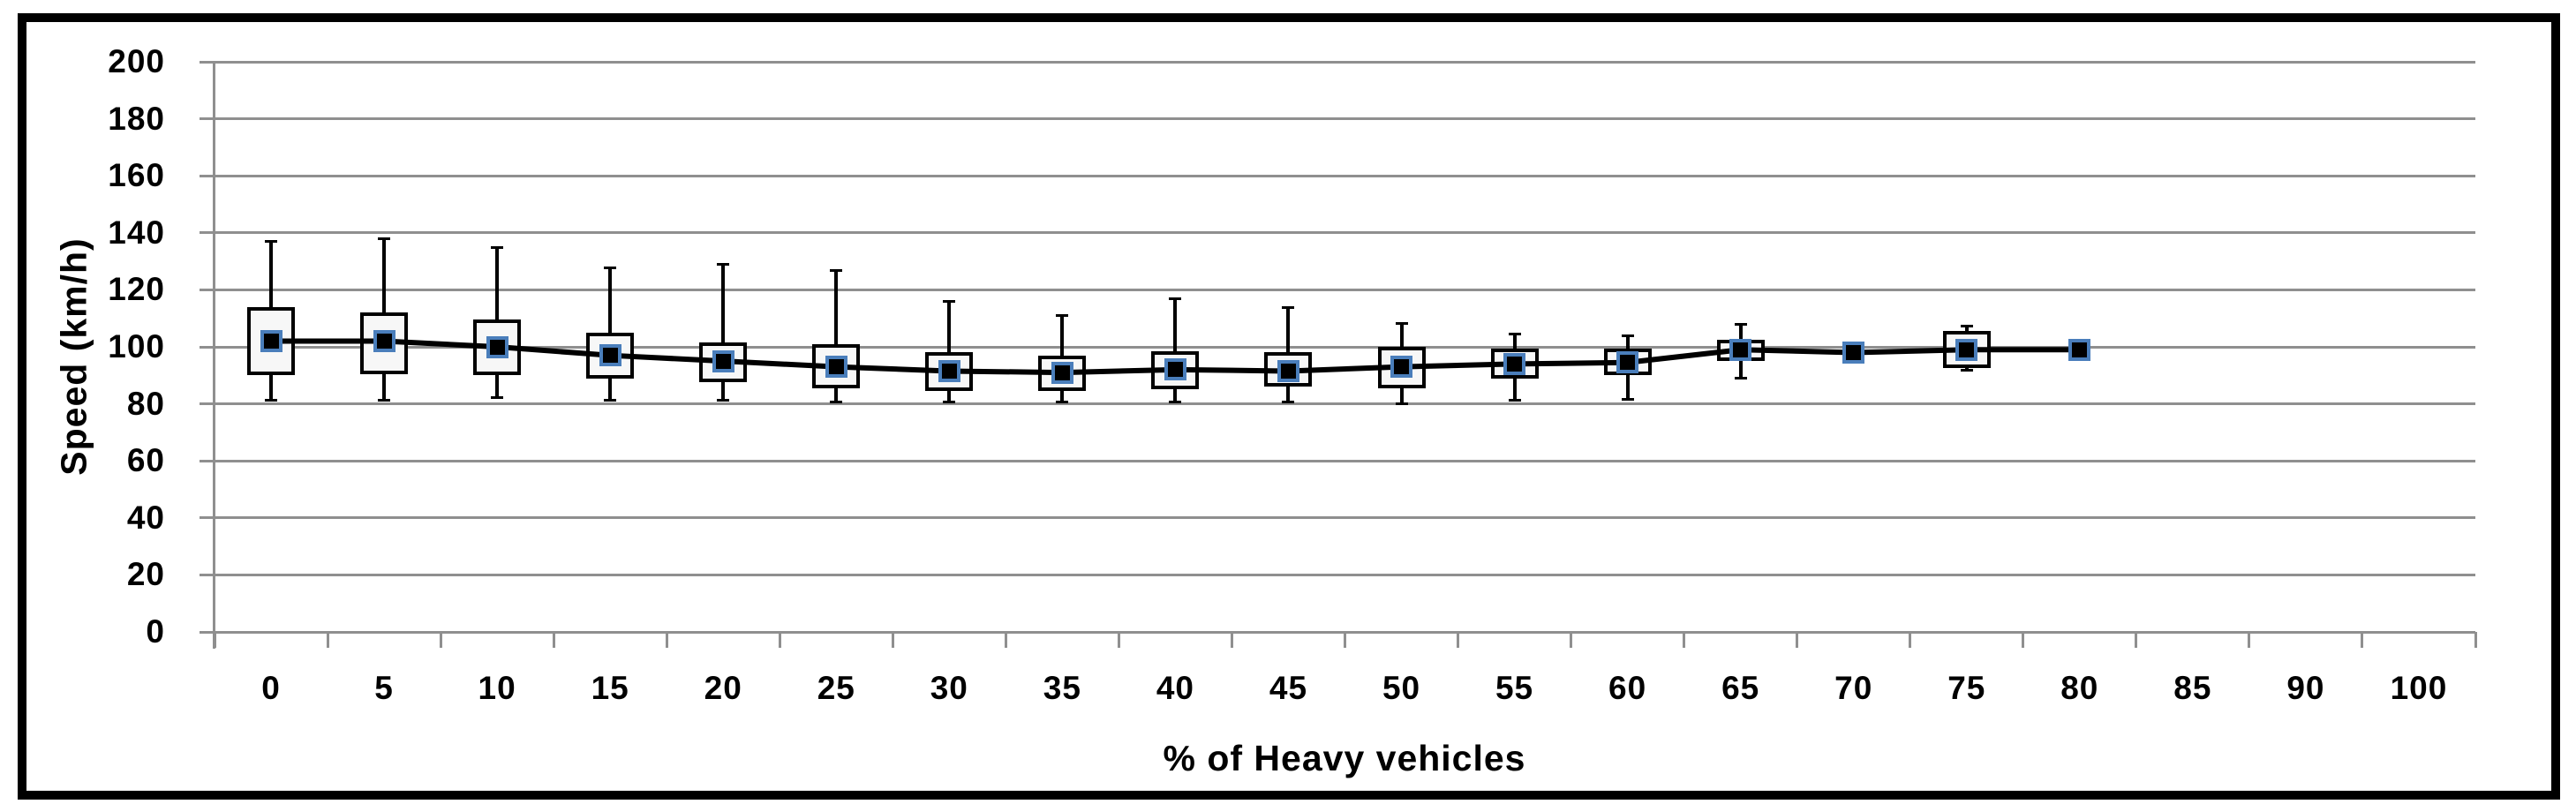 The height and width of the screenshot is (804, 2576). Describe the element at coordinates (1345, 758) in the screenshot. I see `x-axis-title: % of Heavy vehicles` at that location.